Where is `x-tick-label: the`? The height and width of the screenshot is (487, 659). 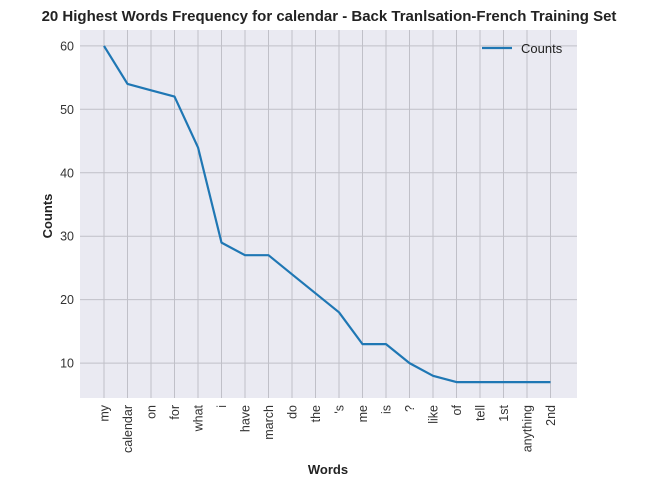 x-tick-label: the is located at coordinates (316, 413).